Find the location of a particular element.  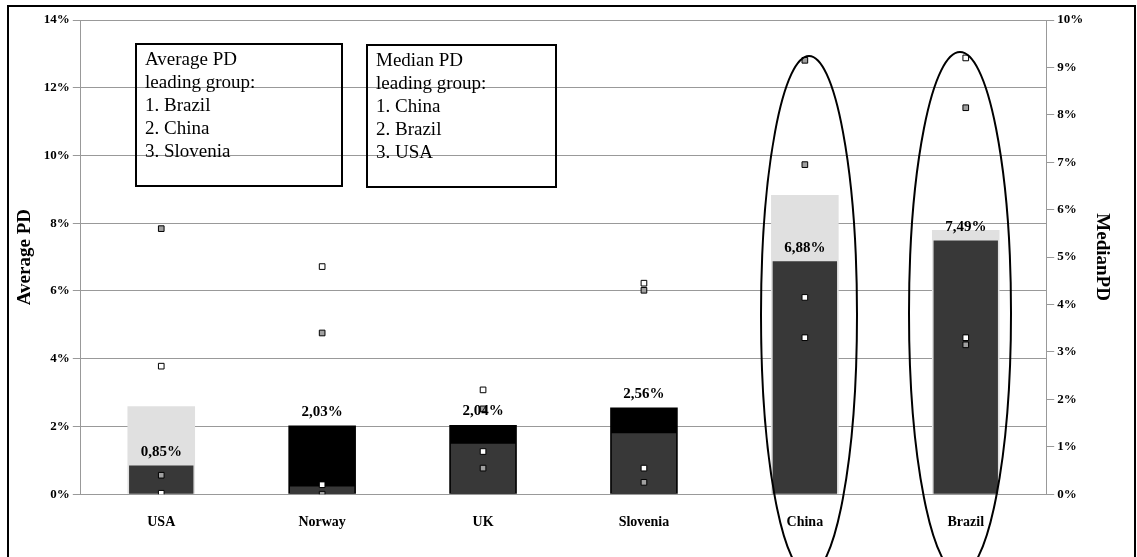

data-label: 6,88% is located at coordinates (805, 246).